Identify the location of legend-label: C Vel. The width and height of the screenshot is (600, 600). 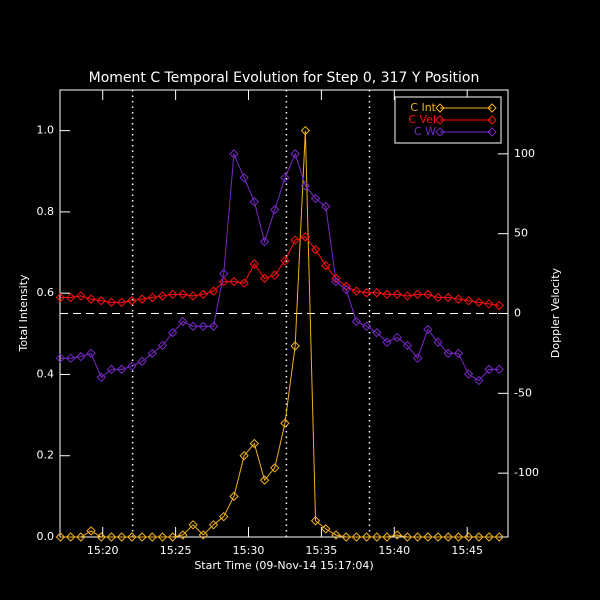
(422, 119).